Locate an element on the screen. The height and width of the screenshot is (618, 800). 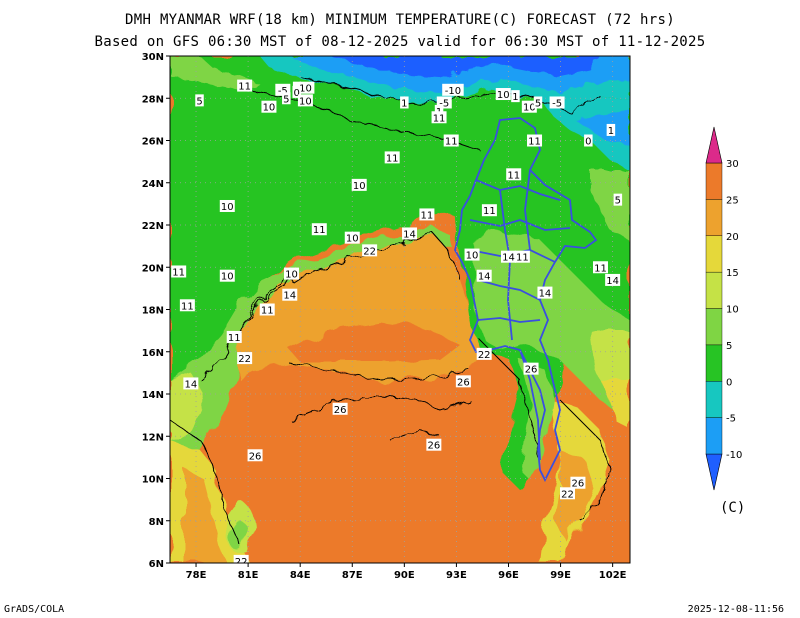
lat-tick-label: 24N is located at coordinates (153, 184).